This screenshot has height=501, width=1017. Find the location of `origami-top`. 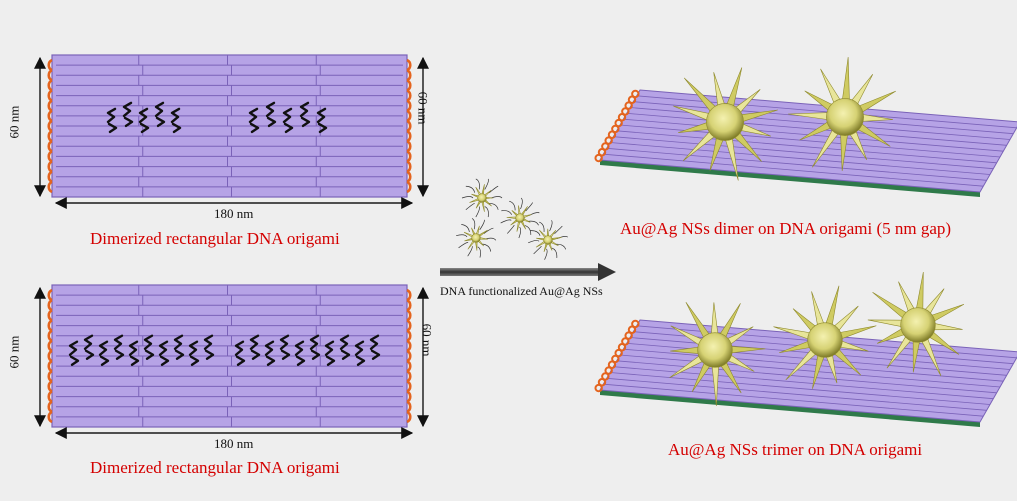

origami-top is located at coordinates (229, 126).